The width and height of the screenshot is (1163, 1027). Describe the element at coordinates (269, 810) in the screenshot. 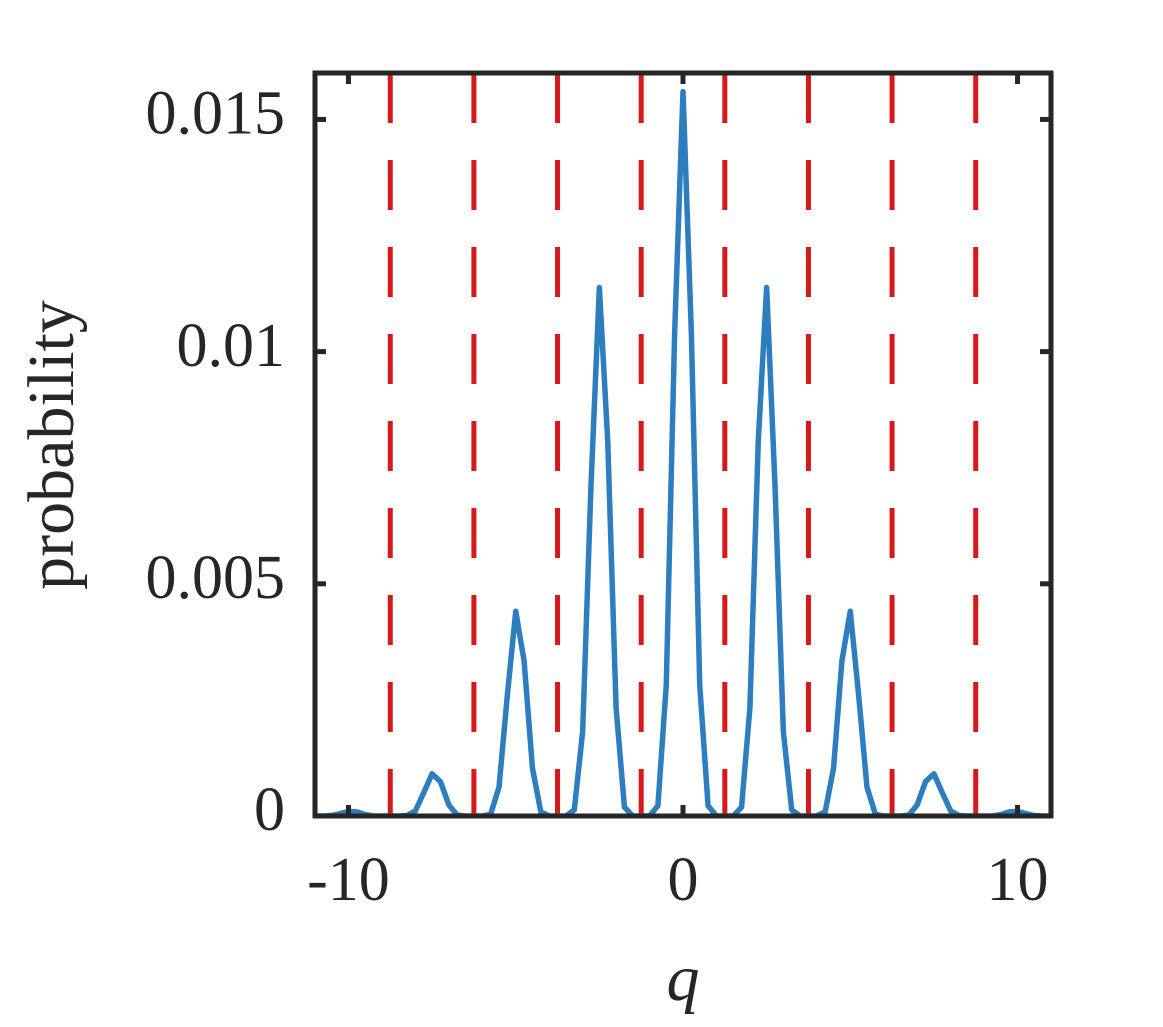

I see `y-tick-label: 0` at that location.